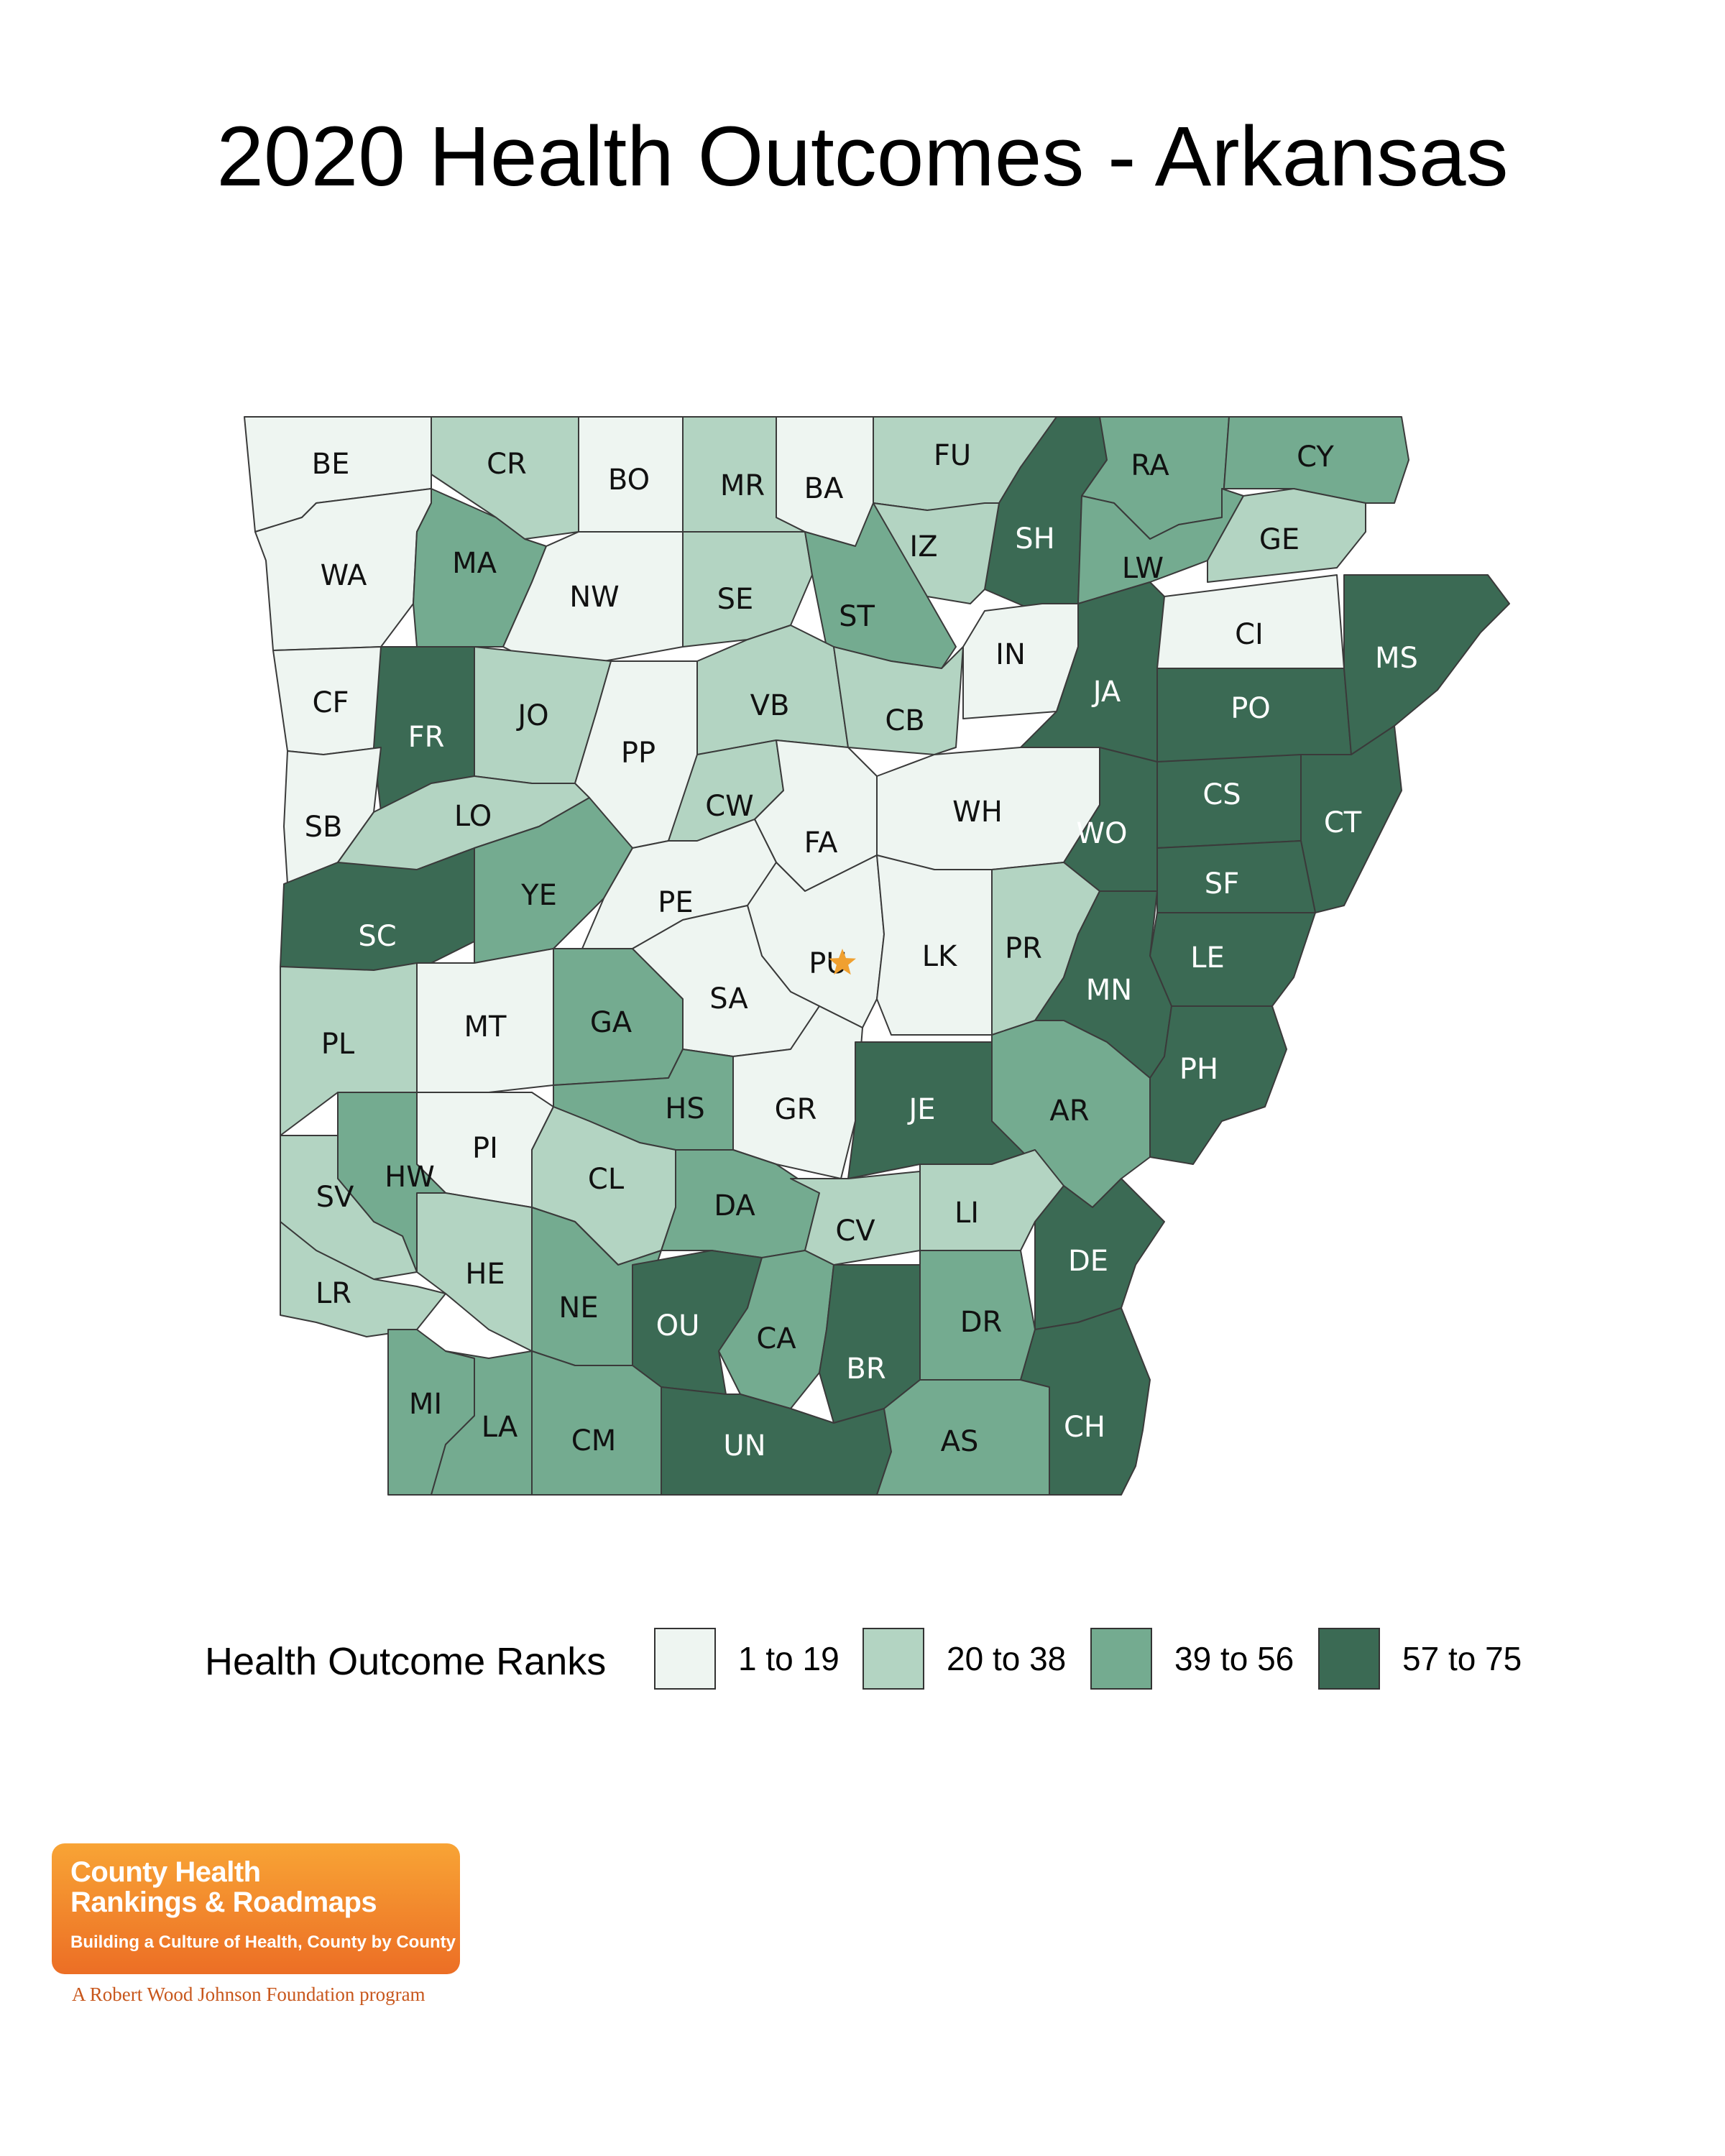 Image resolution: width=1725 pixels, height=2156 pixels. Describe the element at coordinates (1198, 1069) in the screenshot. I see `county-label-ph: PH` at that location.